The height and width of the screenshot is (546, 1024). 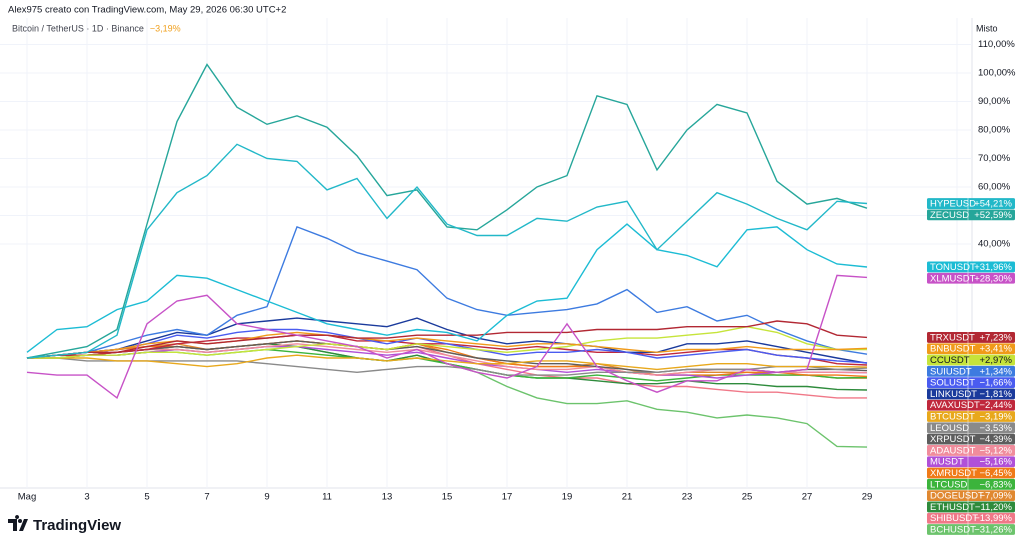 What do you see at coordinates (996, 44) in the screenshot?
I see `y-tick-label: 110,00%` at bounding box center [996, 44].